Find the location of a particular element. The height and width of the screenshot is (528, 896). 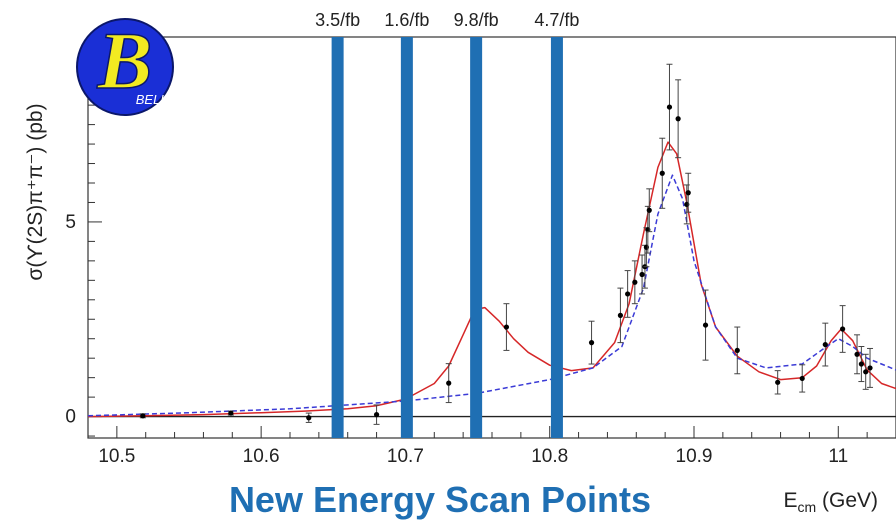

belle-logo-letter: B is located at coordinates (125, 60).